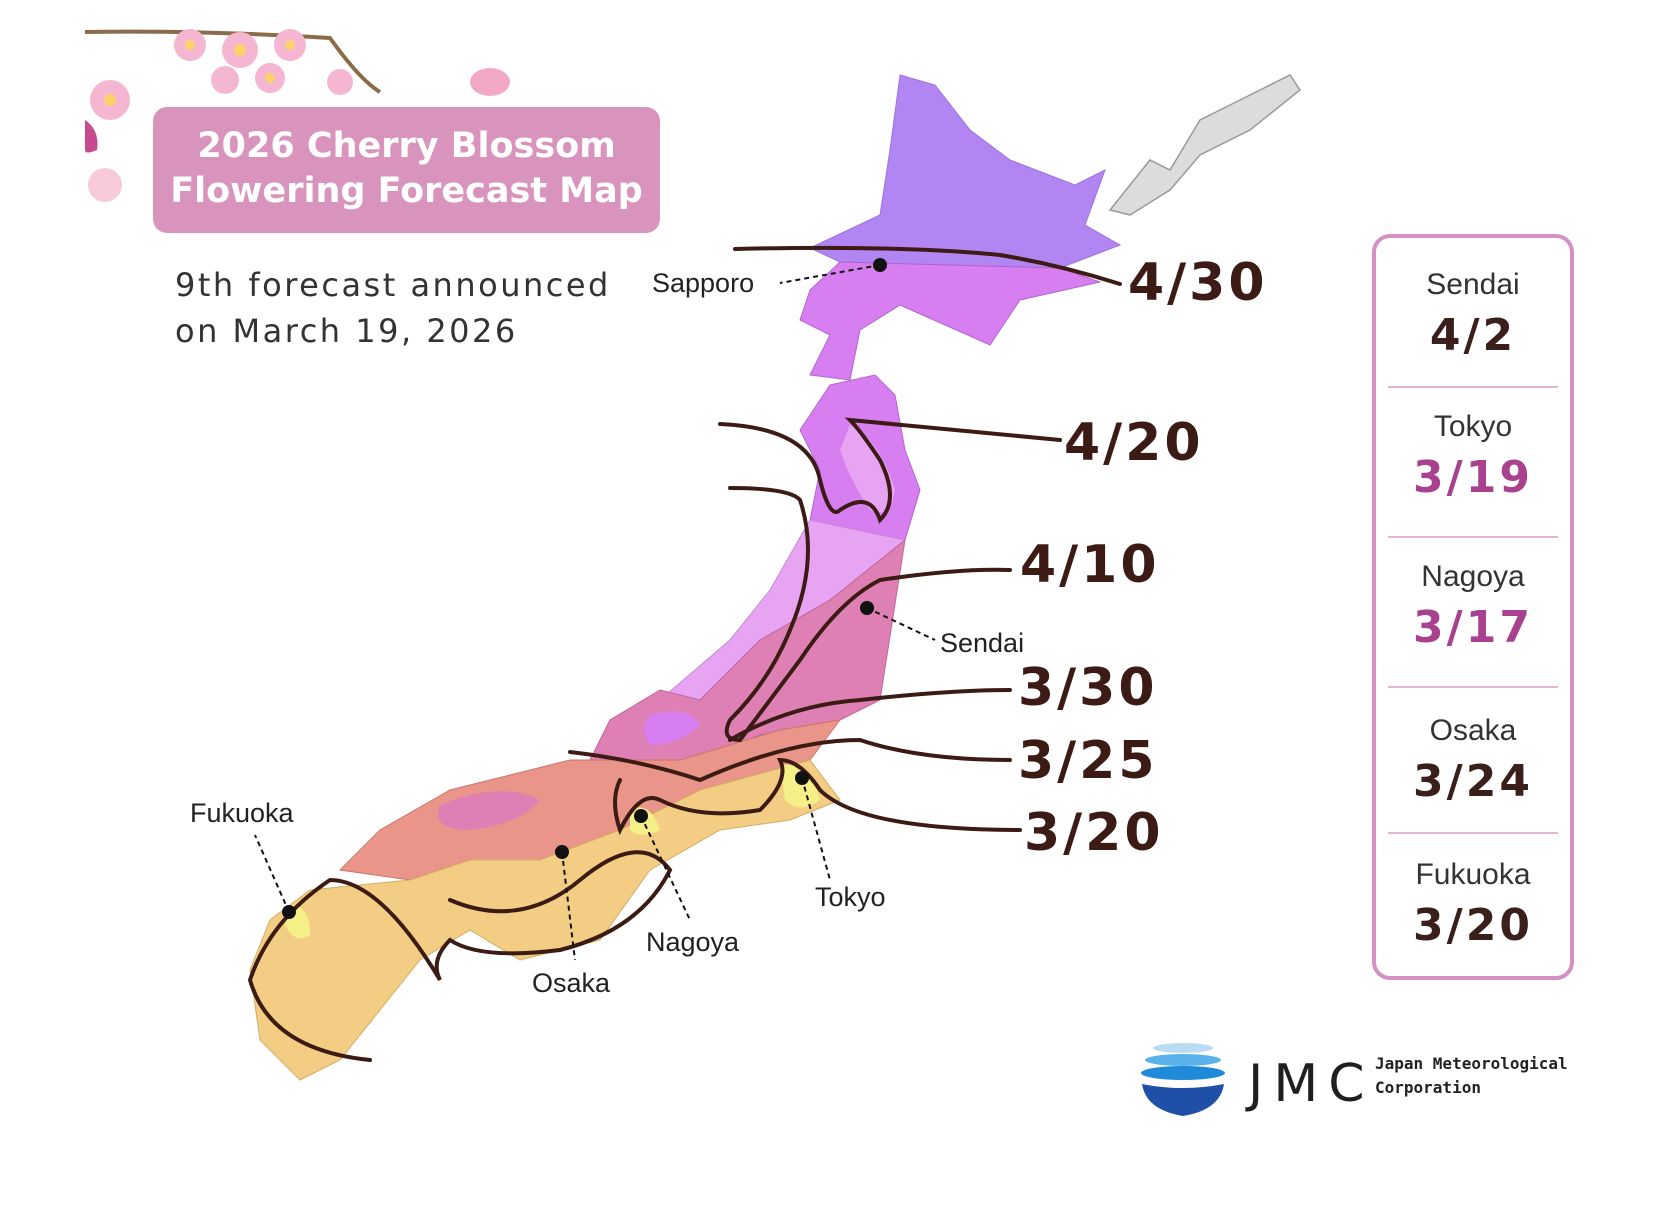 This screenshot has height=1216, width=1655. I want to click on jmc-letters: JMC, so click(1311, 1084).